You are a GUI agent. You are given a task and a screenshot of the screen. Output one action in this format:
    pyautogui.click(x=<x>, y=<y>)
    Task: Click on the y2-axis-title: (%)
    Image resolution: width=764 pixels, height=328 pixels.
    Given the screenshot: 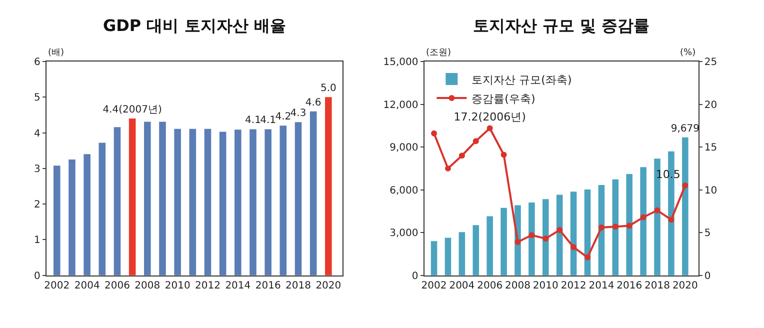 What is the action you would take?
    pyautogui.click(x=688, y=53)
    